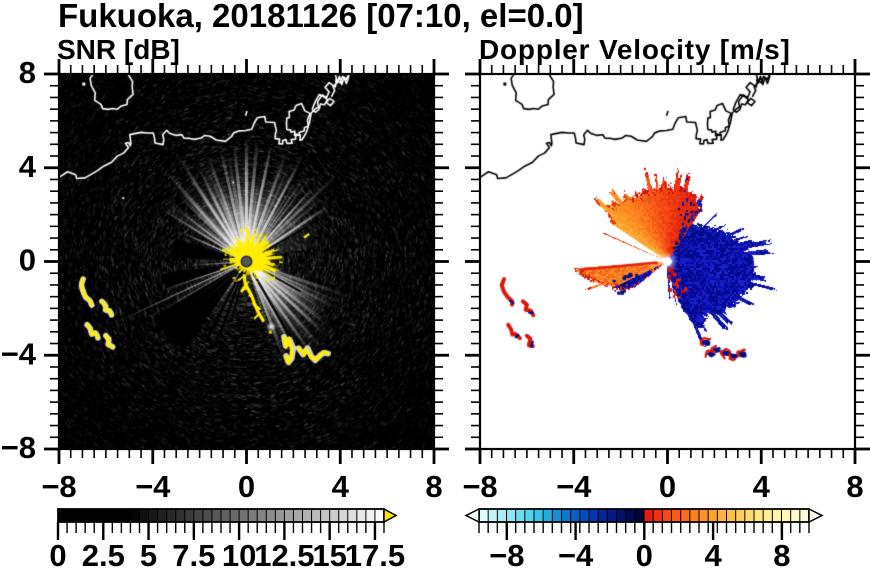  Describe the element at coordinates (148, 554) in the screenshot. I see `svg-text: 5` at that location.